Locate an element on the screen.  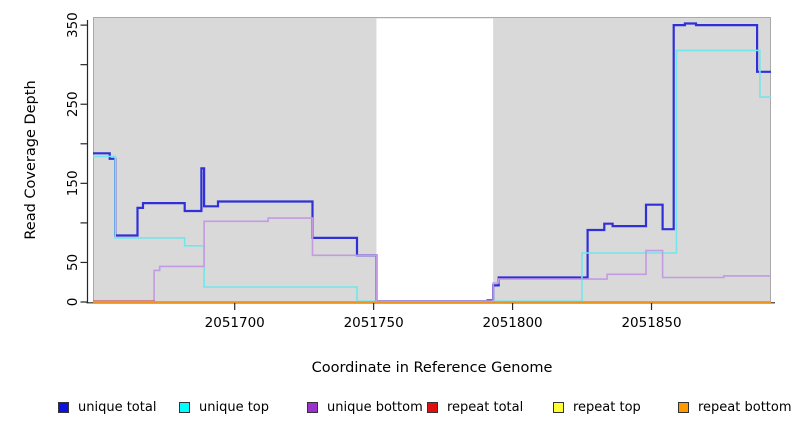
x-tick-label: 2051750 is located at coordinates (374, 323).